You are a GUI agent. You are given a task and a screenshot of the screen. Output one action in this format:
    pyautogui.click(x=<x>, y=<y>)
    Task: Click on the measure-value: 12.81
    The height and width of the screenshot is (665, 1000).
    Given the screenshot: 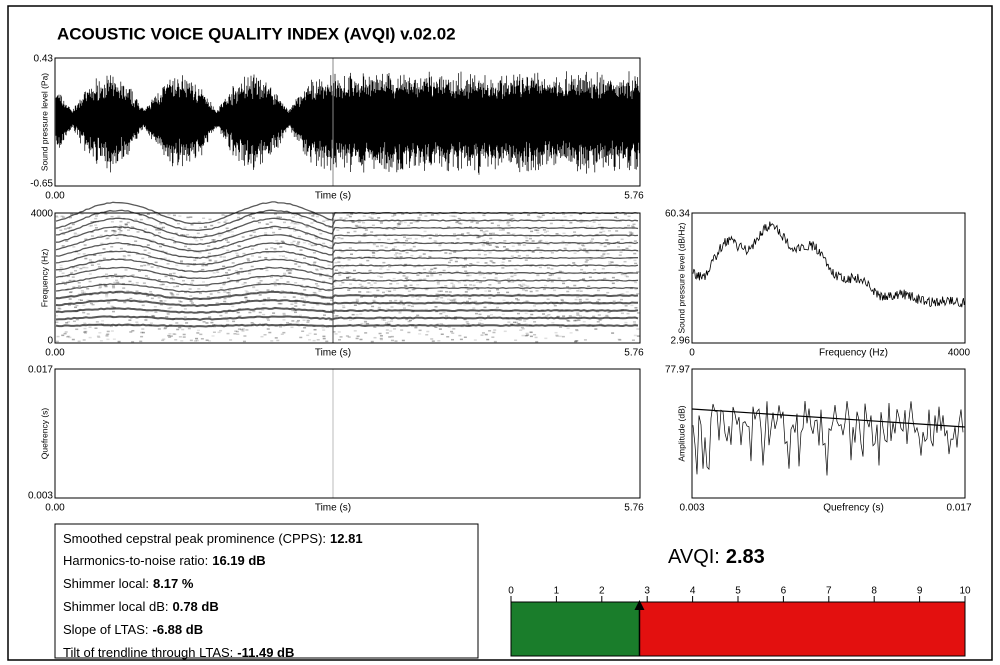 What is the action you would take?
    pyautogui.click(x=346, y=538)
    